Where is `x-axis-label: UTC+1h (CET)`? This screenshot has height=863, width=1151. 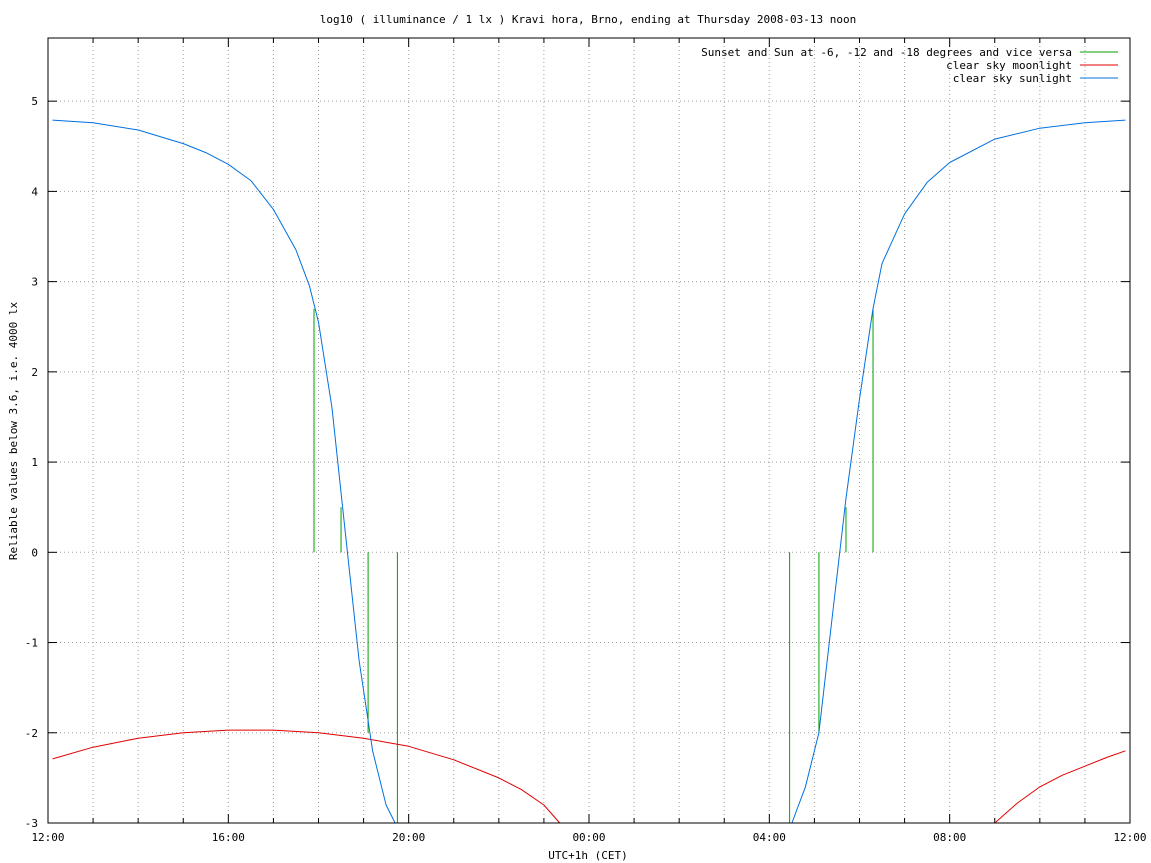 x-axis-label: UTC+1h (CET) is located at coordinates (587, 855).